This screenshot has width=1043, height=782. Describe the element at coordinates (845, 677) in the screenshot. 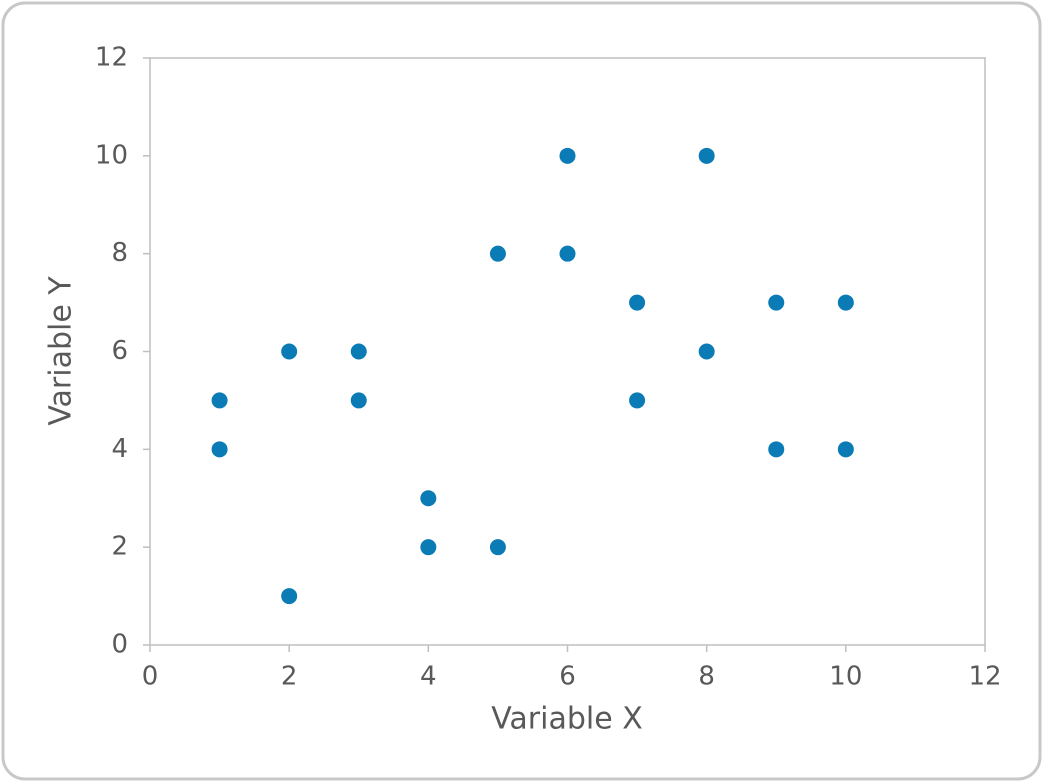

I see `x-tick-label: 10` at that location.